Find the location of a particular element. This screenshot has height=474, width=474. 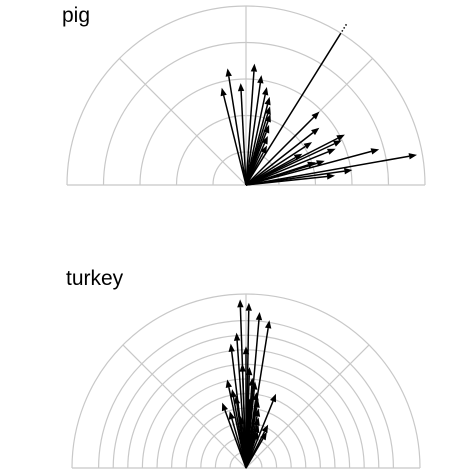

pig-vectors is located at coordinates (318, 104).